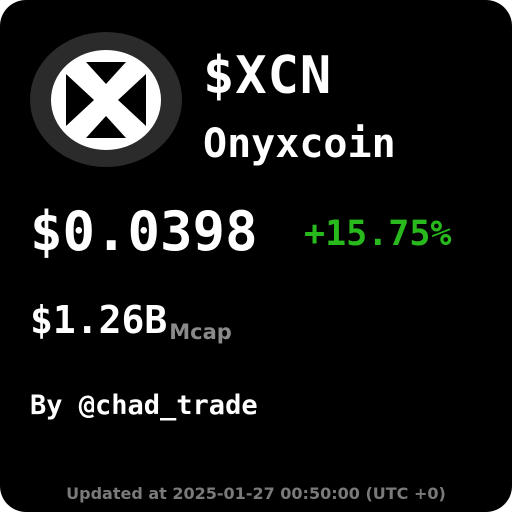 This screenshot has height=512, width=512. Describe the element at coordinates (144, 231) in the screenshot. I see `token-price: $0.0398` at that location.